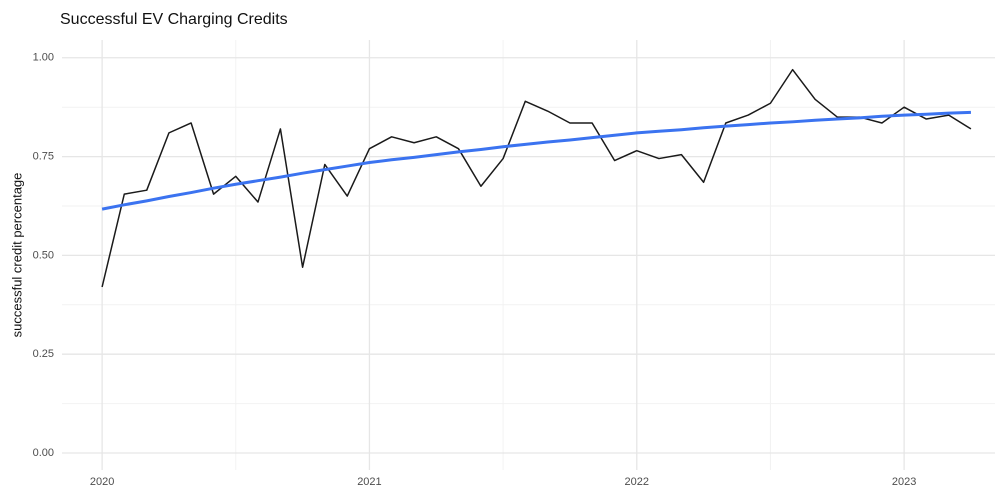 Image resolution: width=999 pixels, height=493 pixels. What do you see at coordinates (102, 482) in the screenshot?
I see `x-tick-label: 2020` at bounding box center [102, 482].